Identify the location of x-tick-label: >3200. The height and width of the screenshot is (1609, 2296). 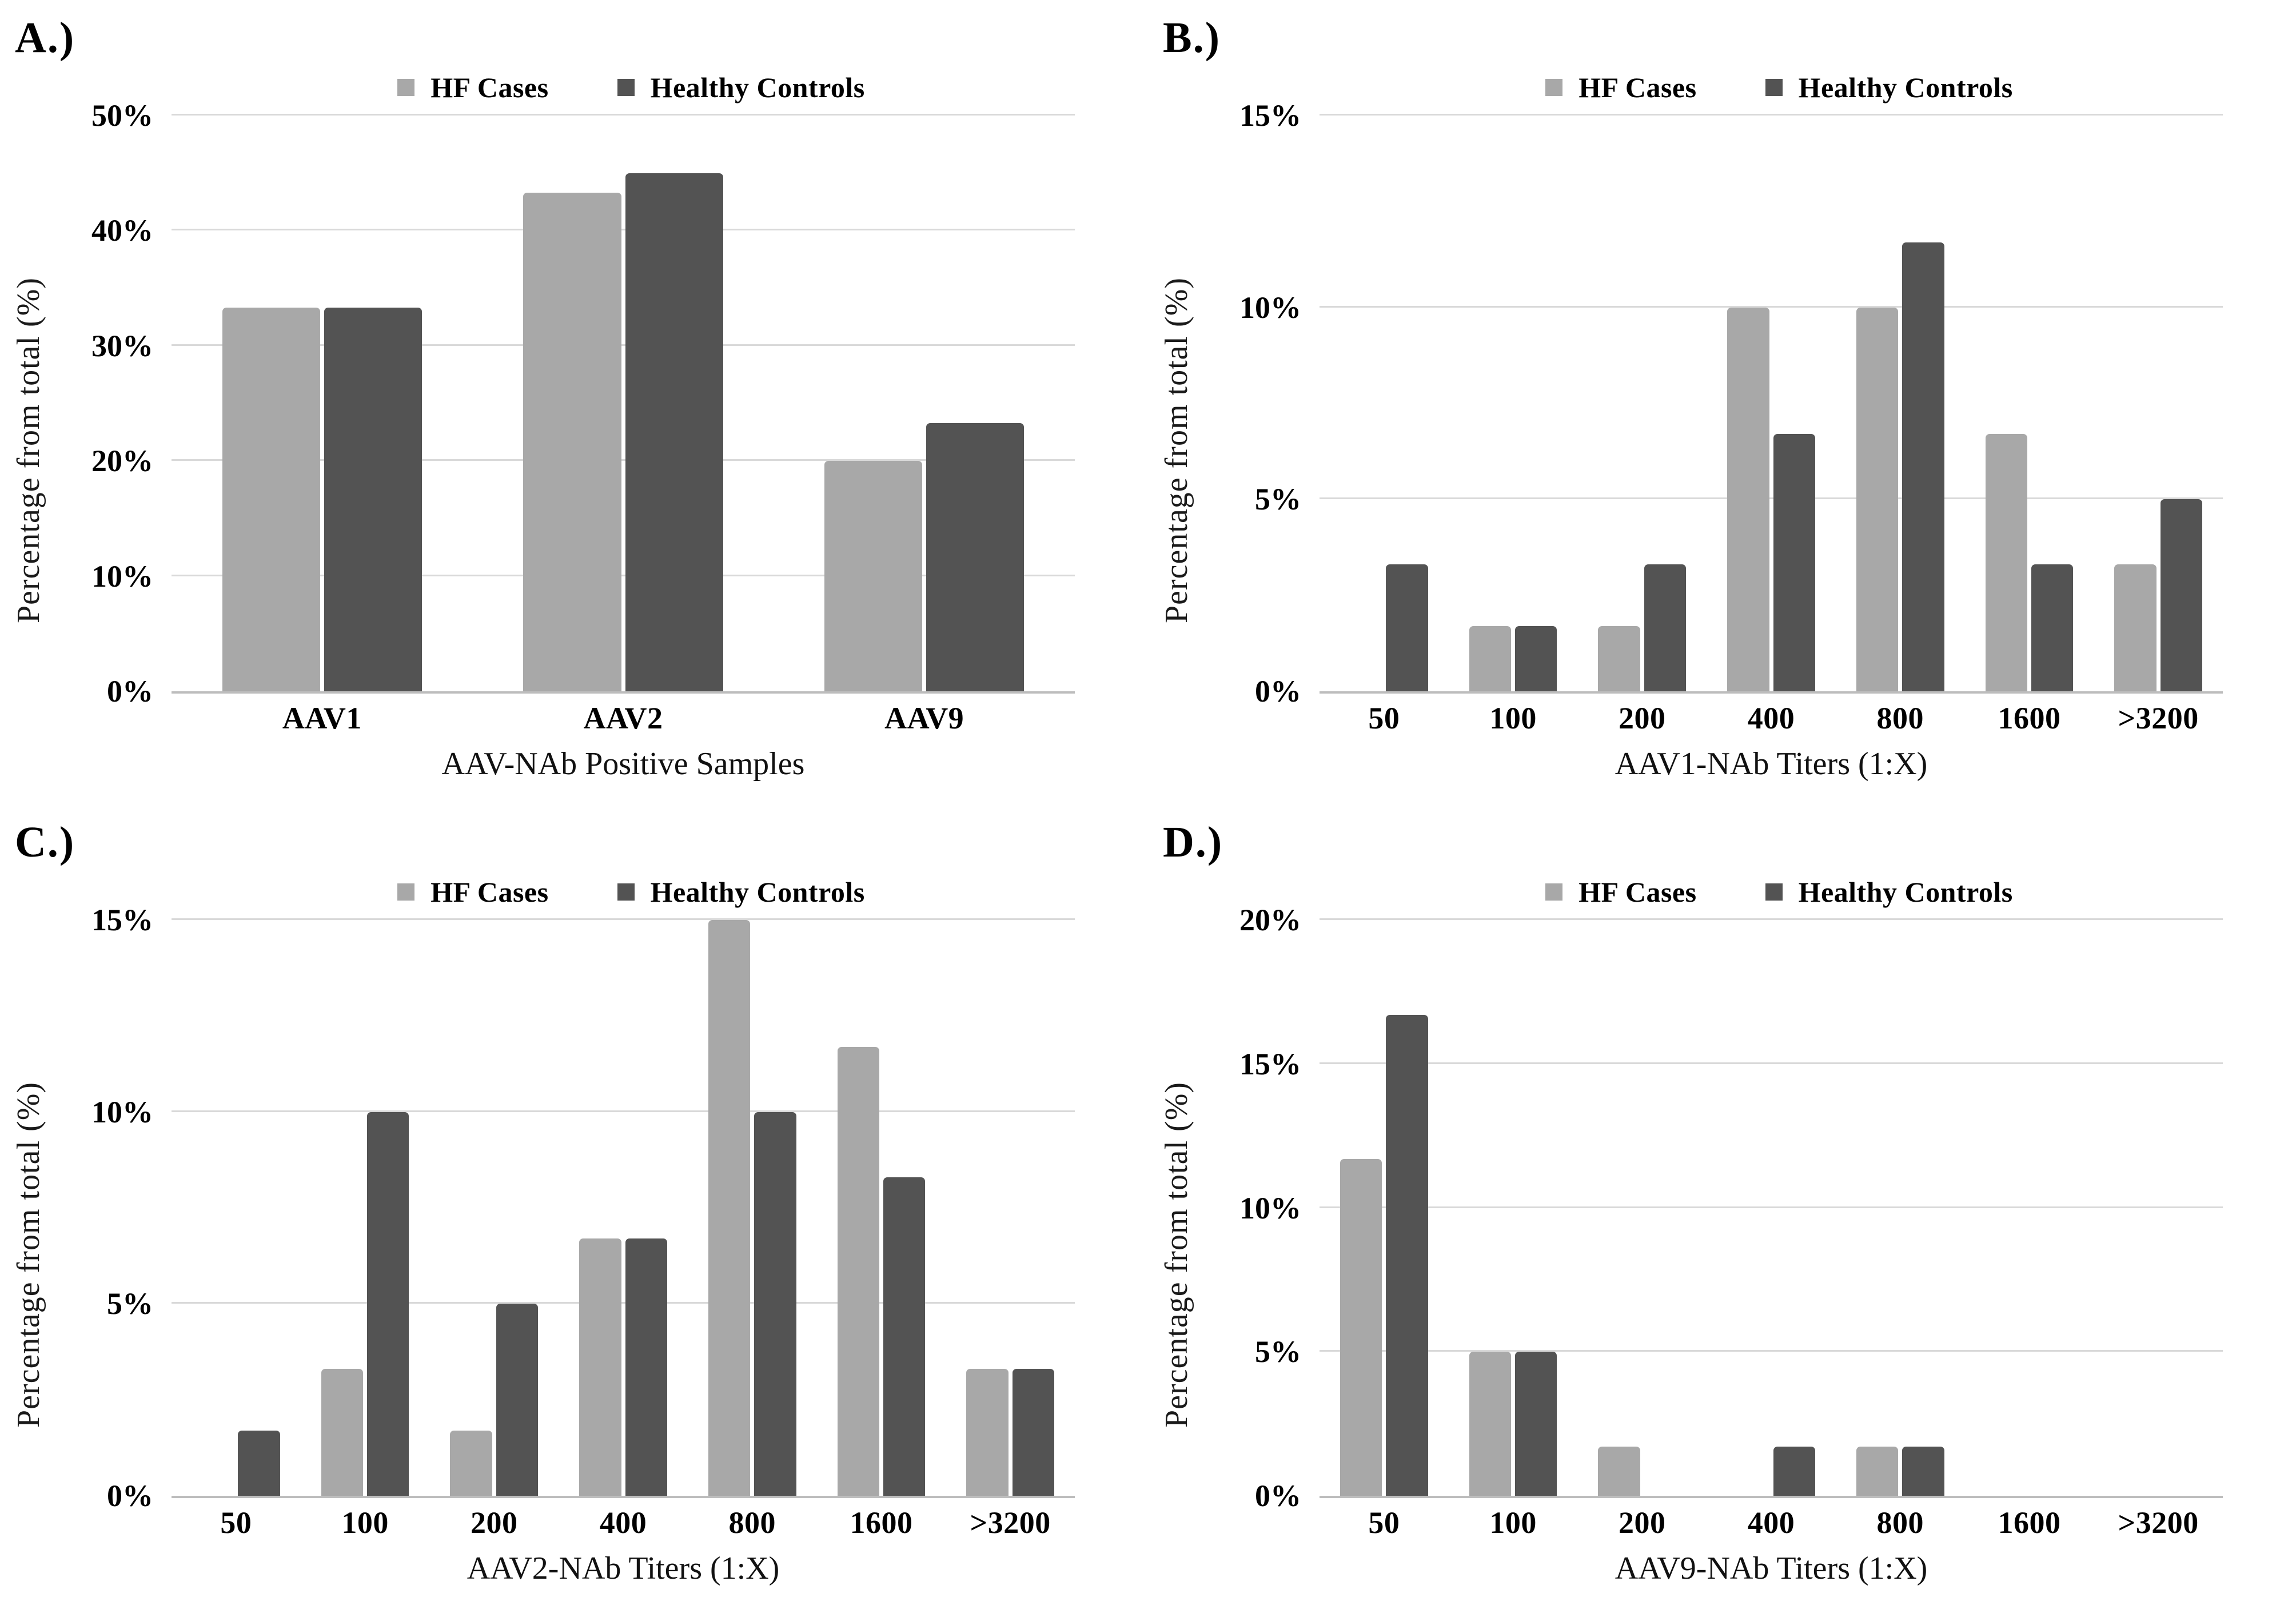
(2159, 718).